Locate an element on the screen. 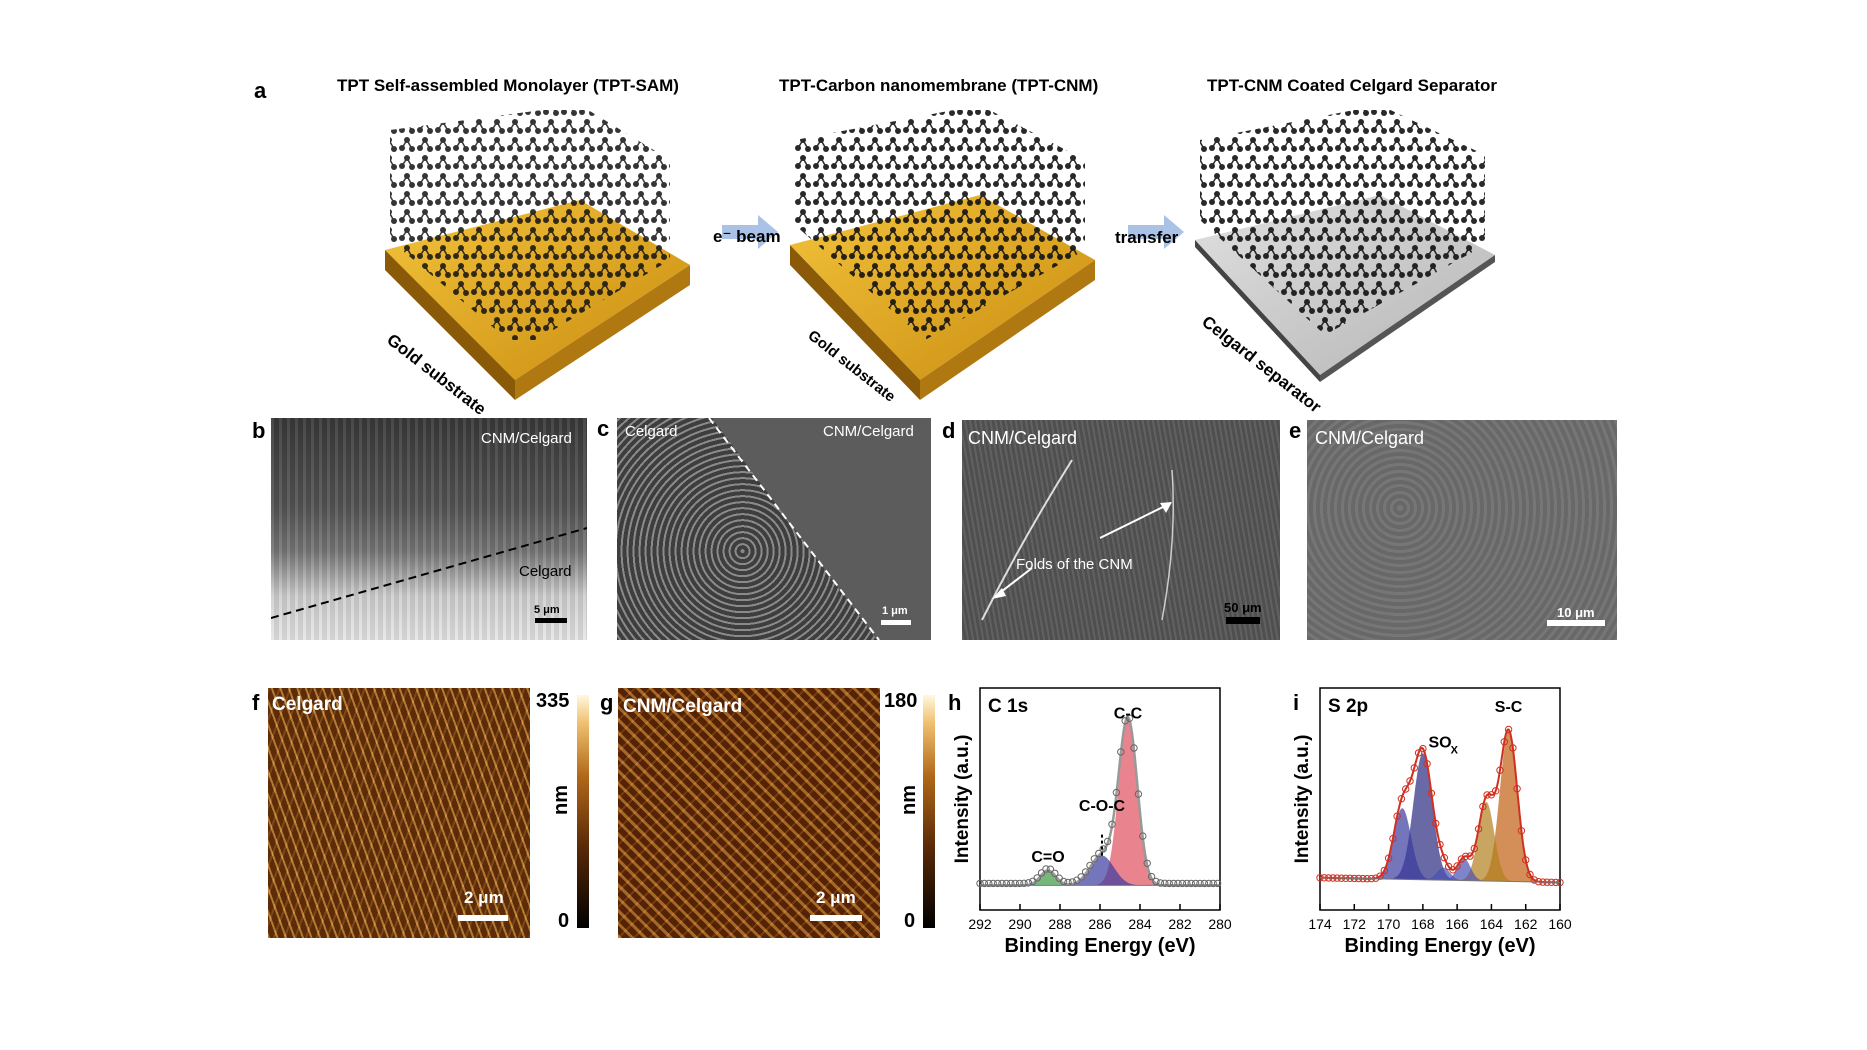  arrow-ebeam-label: e⁻ beam is located at coordinates (747, 236).